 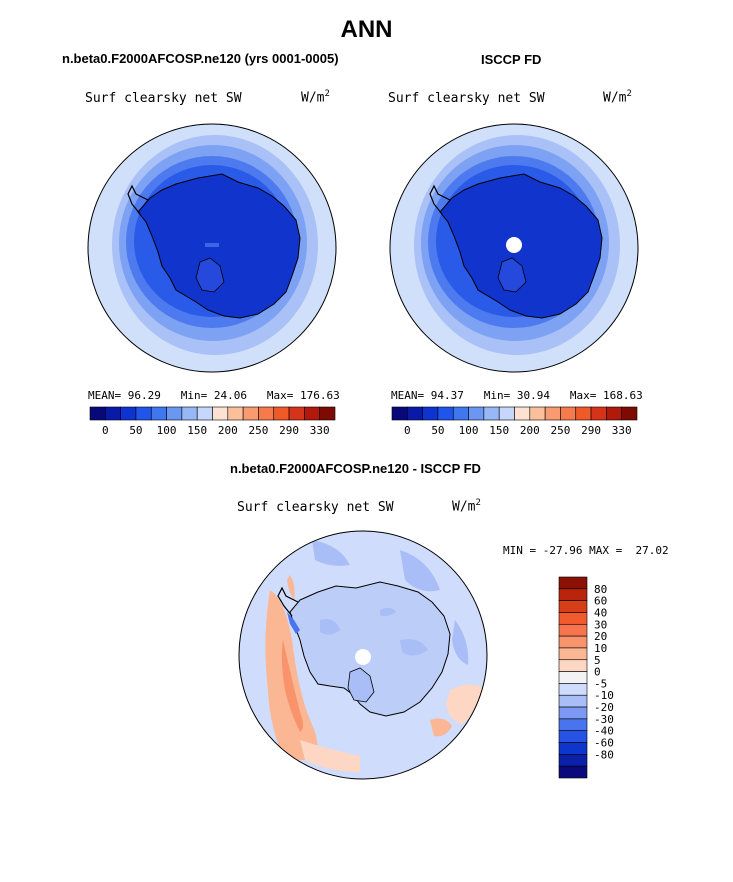 I want to click on colorbar-diff-tick-label: -10, so click(x=604, y=695).